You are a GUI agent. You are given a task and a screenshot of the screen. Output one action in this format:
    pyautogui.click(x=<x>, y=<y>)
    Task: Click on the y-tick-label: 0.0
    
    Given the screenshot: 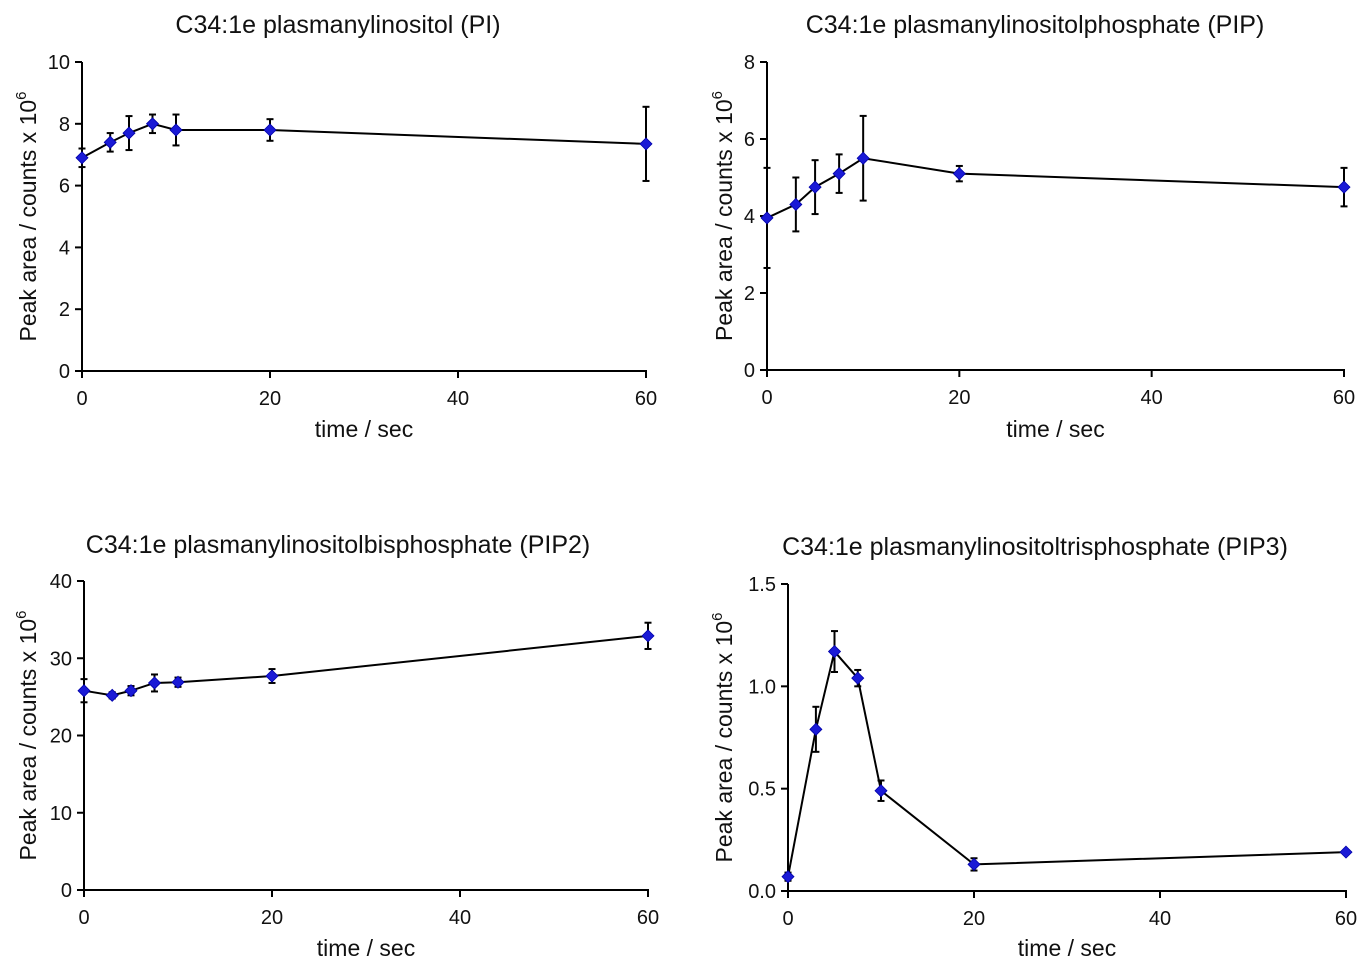 What is the action you would take?
    pyautogui.click(x=762, y=892)
    